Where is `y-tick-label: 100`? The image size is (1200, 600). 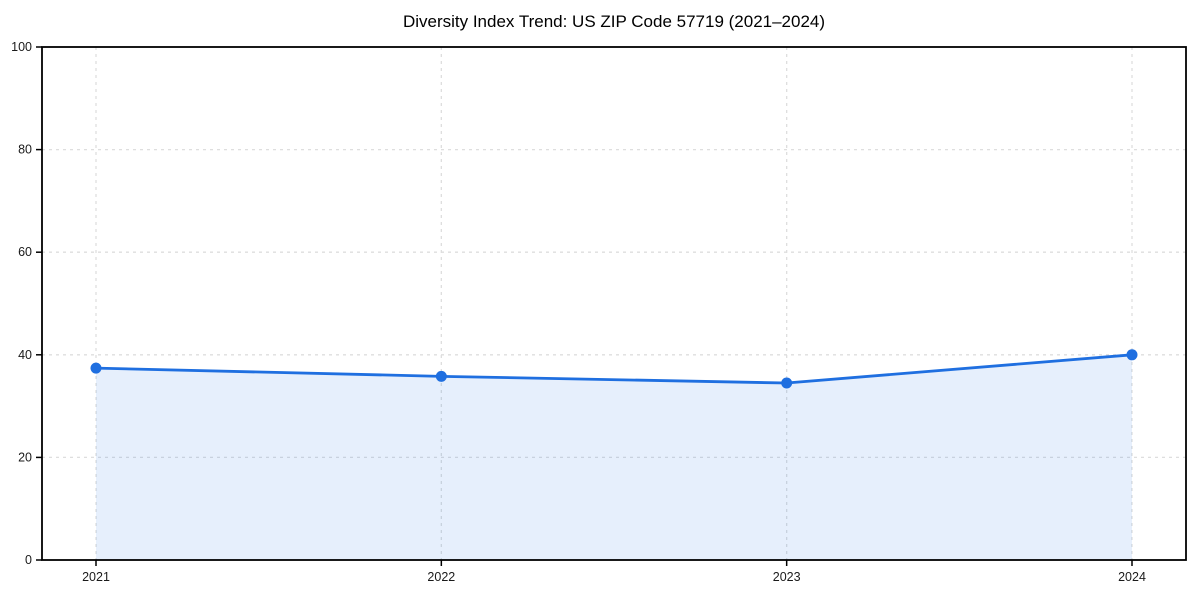
y-tick-label: 100 is located at coordinates (21, 47).